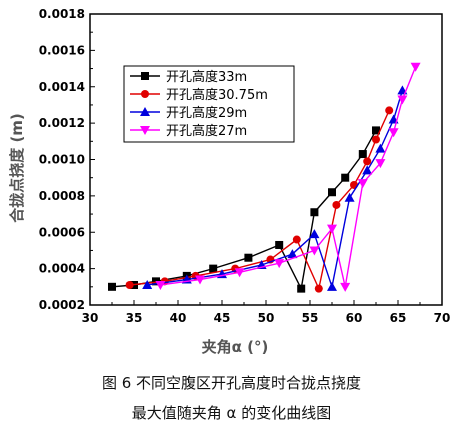  I want to click on figure-caption-line2: 最大值随夹角 α 的变化曲线图, so click(231, 413).